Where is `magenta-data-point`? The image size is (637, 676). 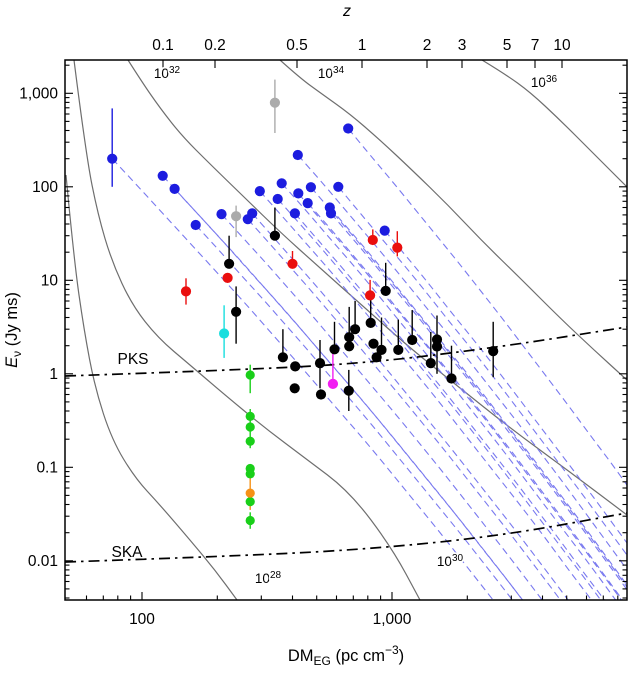
magenta-data-point is located at coordinates (332, 383).